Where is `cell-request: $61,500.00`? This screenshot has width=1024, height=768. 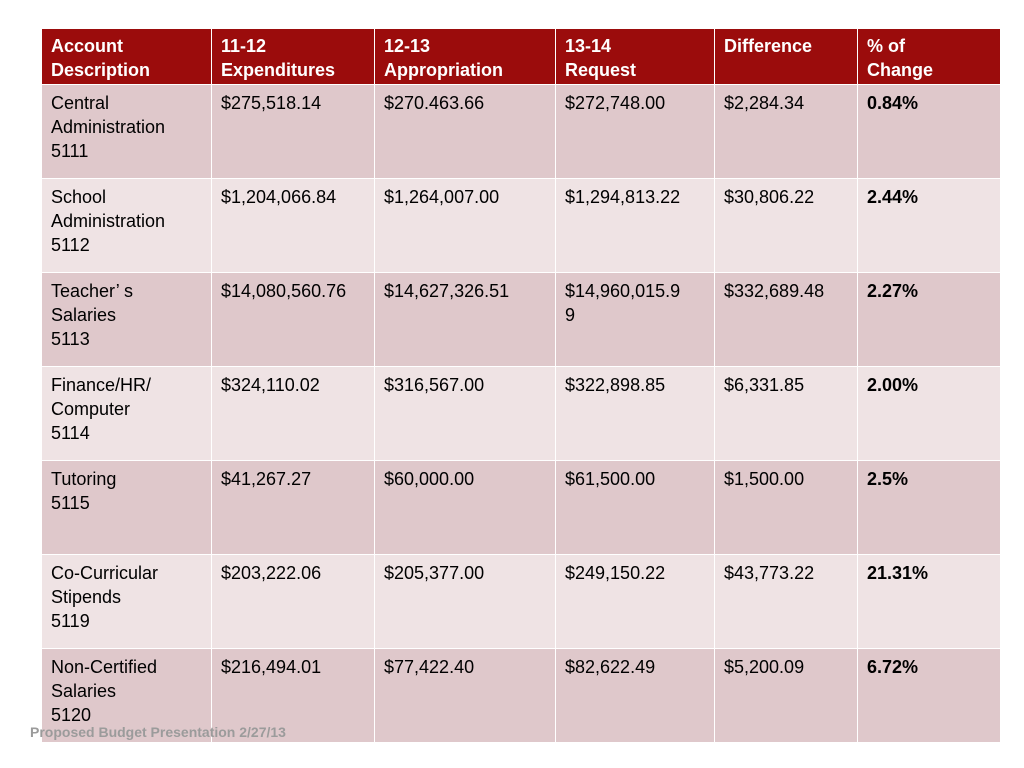
cell-request: $61,500.00 is located at coordinates (635, 507).